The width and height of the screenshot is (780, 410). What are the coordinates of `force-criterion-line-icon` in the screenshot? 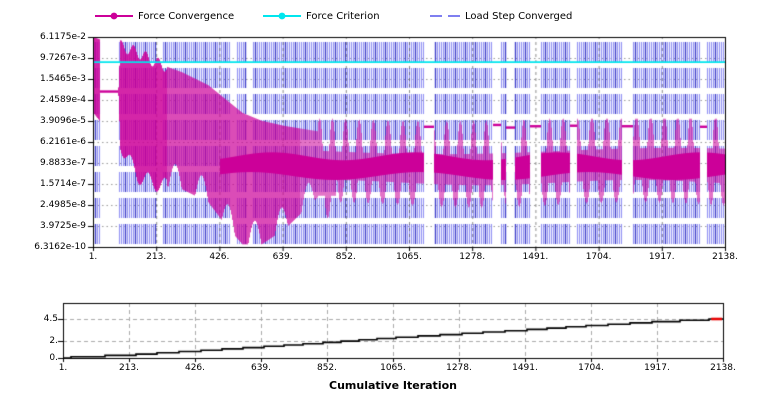 It's located at (282, 16).